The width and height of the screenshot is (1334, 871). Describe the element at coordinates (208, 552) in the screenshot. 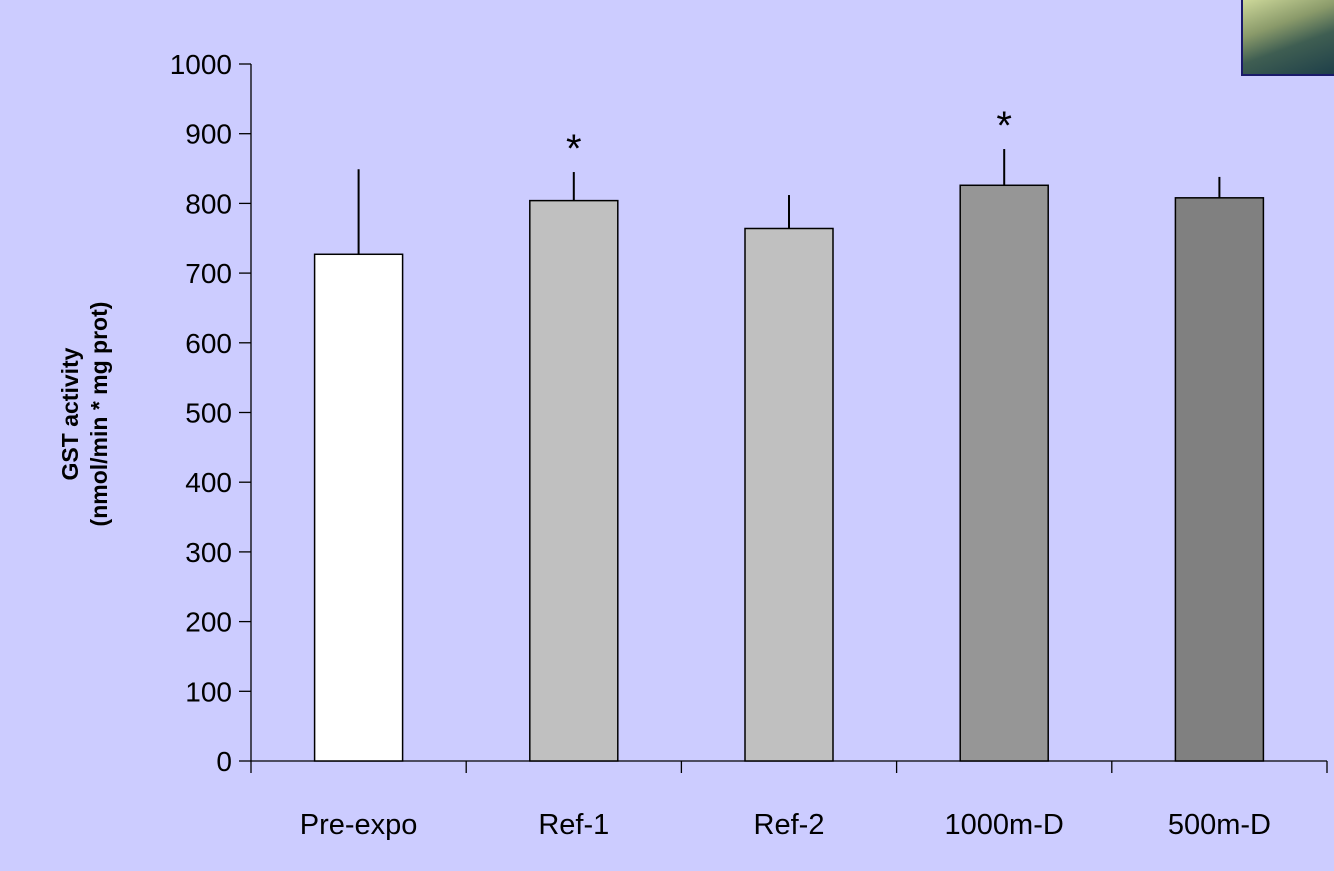

I see `y-tick-label: 300` at that location.